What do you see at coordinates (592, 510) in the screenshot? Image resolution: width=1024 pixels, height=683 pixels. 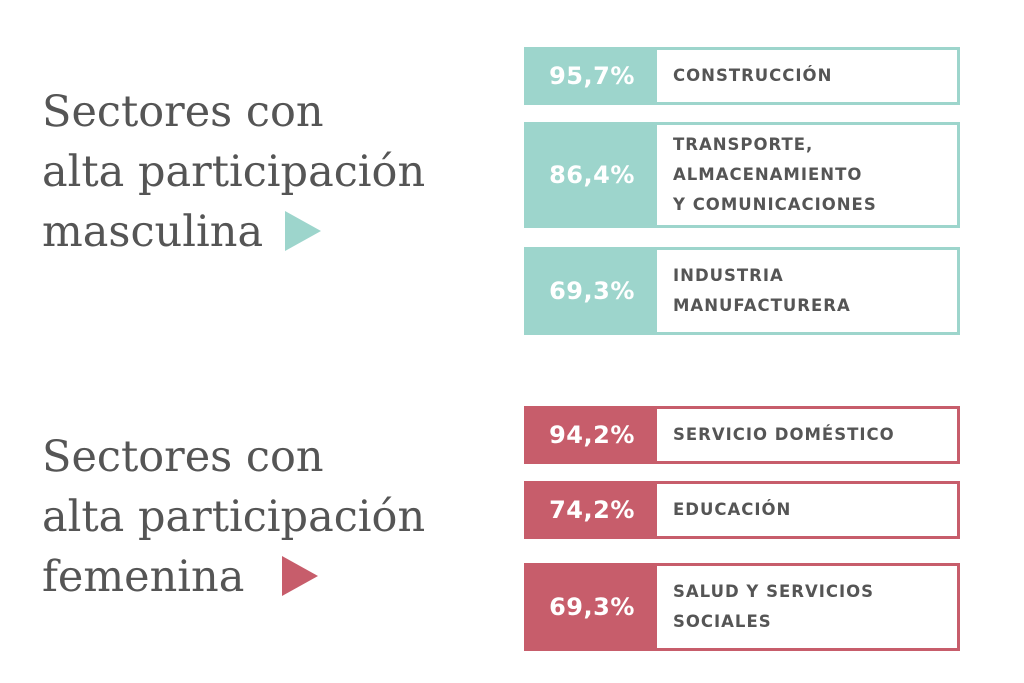 I see `sector-percentage: 74,2%` at bounding box center [592, 510].